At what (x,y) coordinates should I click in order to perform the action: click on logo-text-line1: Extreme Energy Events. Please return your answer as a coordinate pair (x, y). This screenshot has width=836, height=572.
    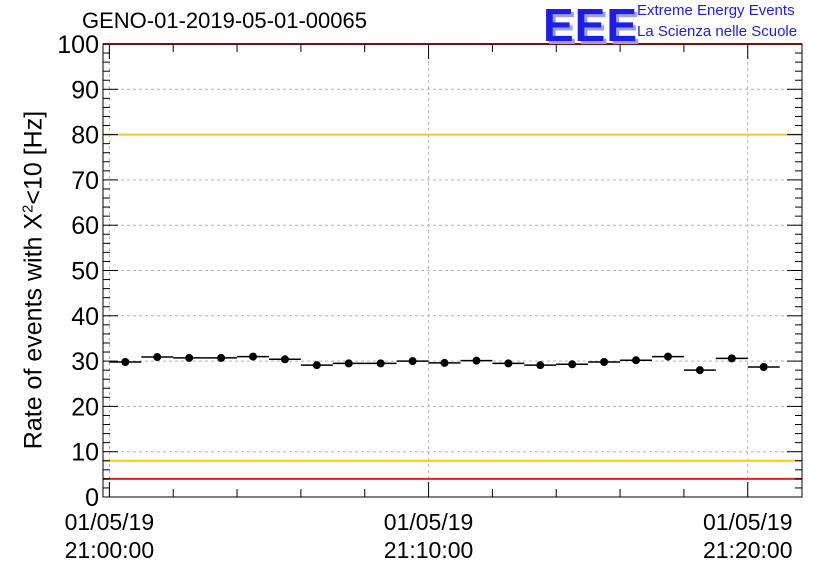
    Looking at the image, I should click on (716, 10).